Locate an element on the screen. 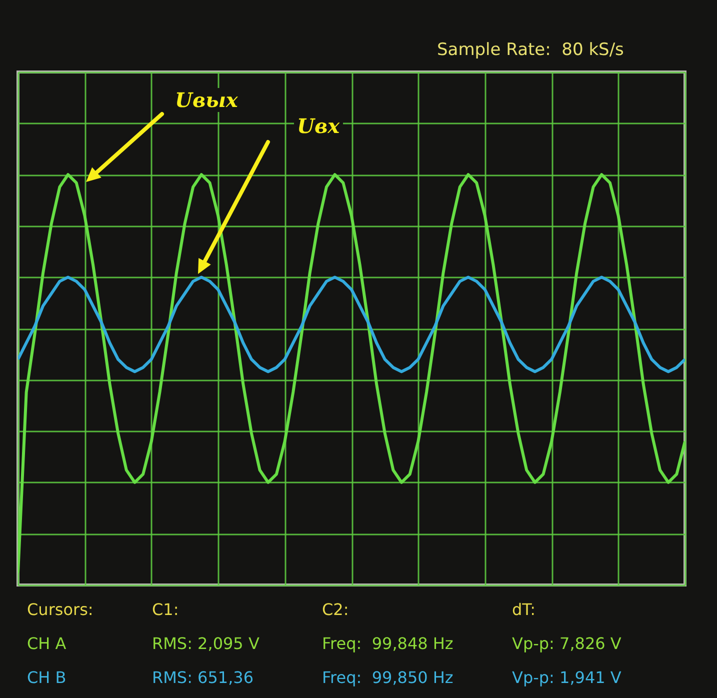  text: Vp-p: 7,826 V is located at coordinates (567, 644).